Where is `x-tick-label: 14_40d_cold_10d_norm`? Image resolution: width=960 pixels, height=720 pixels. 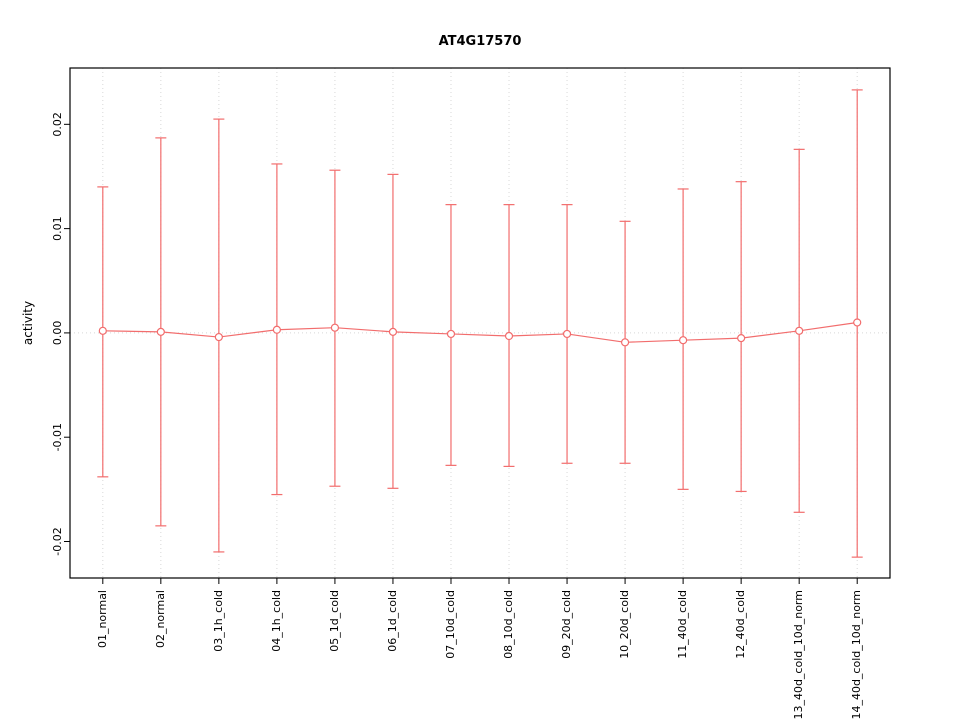 x-tick-label: 14_40d_cold_10d_norm is located at coordinates (856, 655).